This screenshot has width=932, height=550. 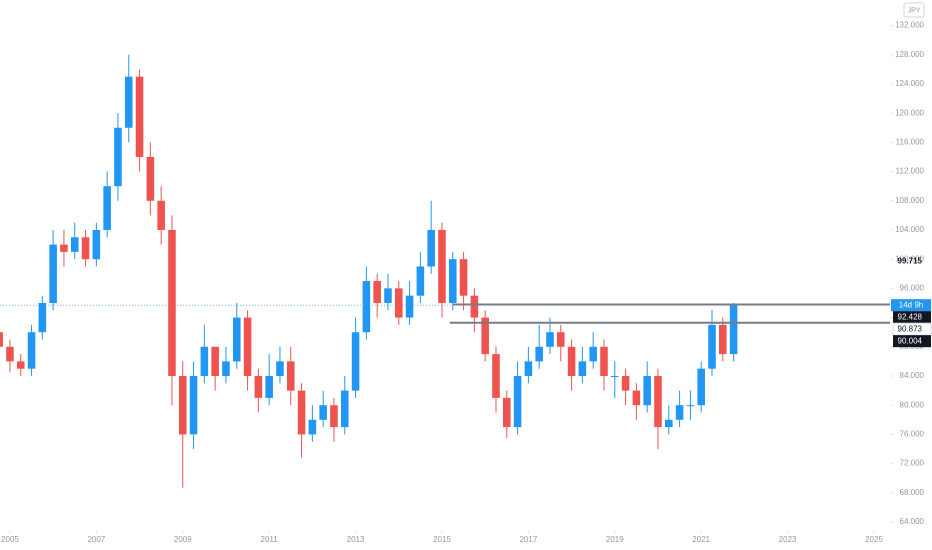 What do you see at coordinates (912, 287) in the screenshot?
I see `y-tick-label: 96.000` at bounding box center [912, 287].